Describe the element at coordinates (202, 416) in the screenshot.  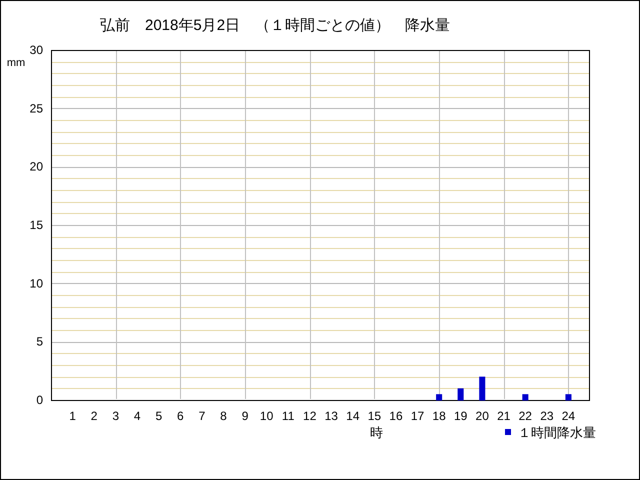
I see `xtick: 7` at that location.